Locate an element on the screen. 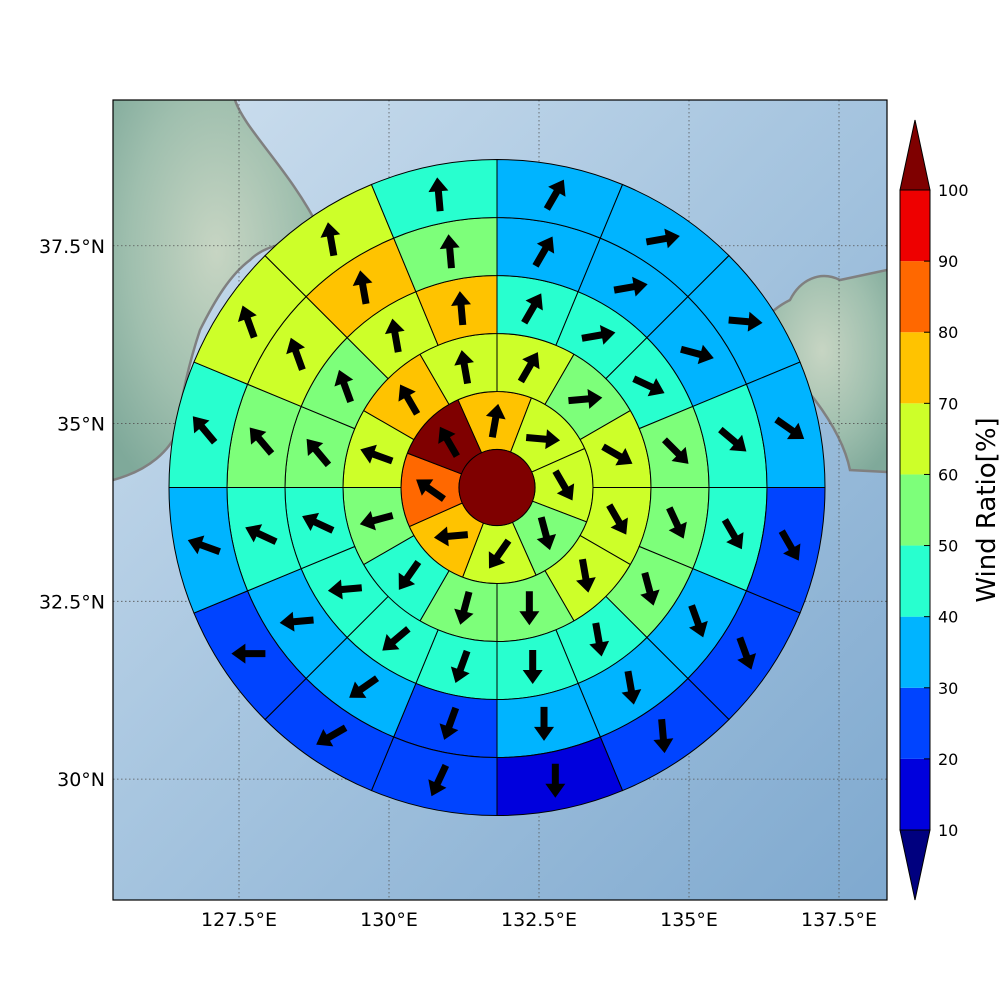 This screenshot has width=1000, height=1000. colorbar-frame is located at coordinates (915, 510).